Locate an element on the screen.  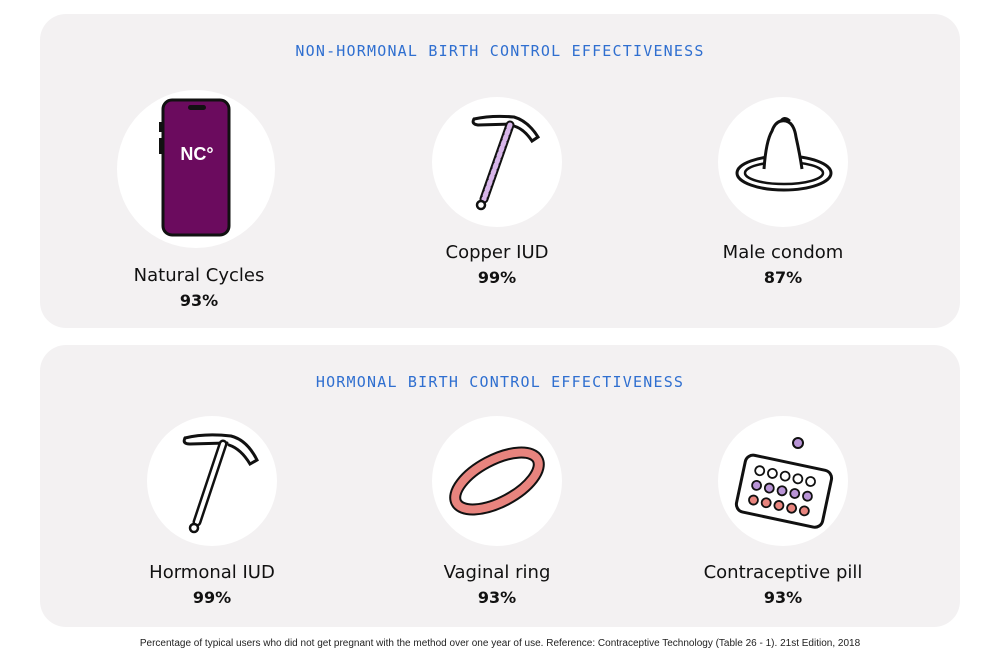
method-label: Male condom is located at coordinates (783, 252).